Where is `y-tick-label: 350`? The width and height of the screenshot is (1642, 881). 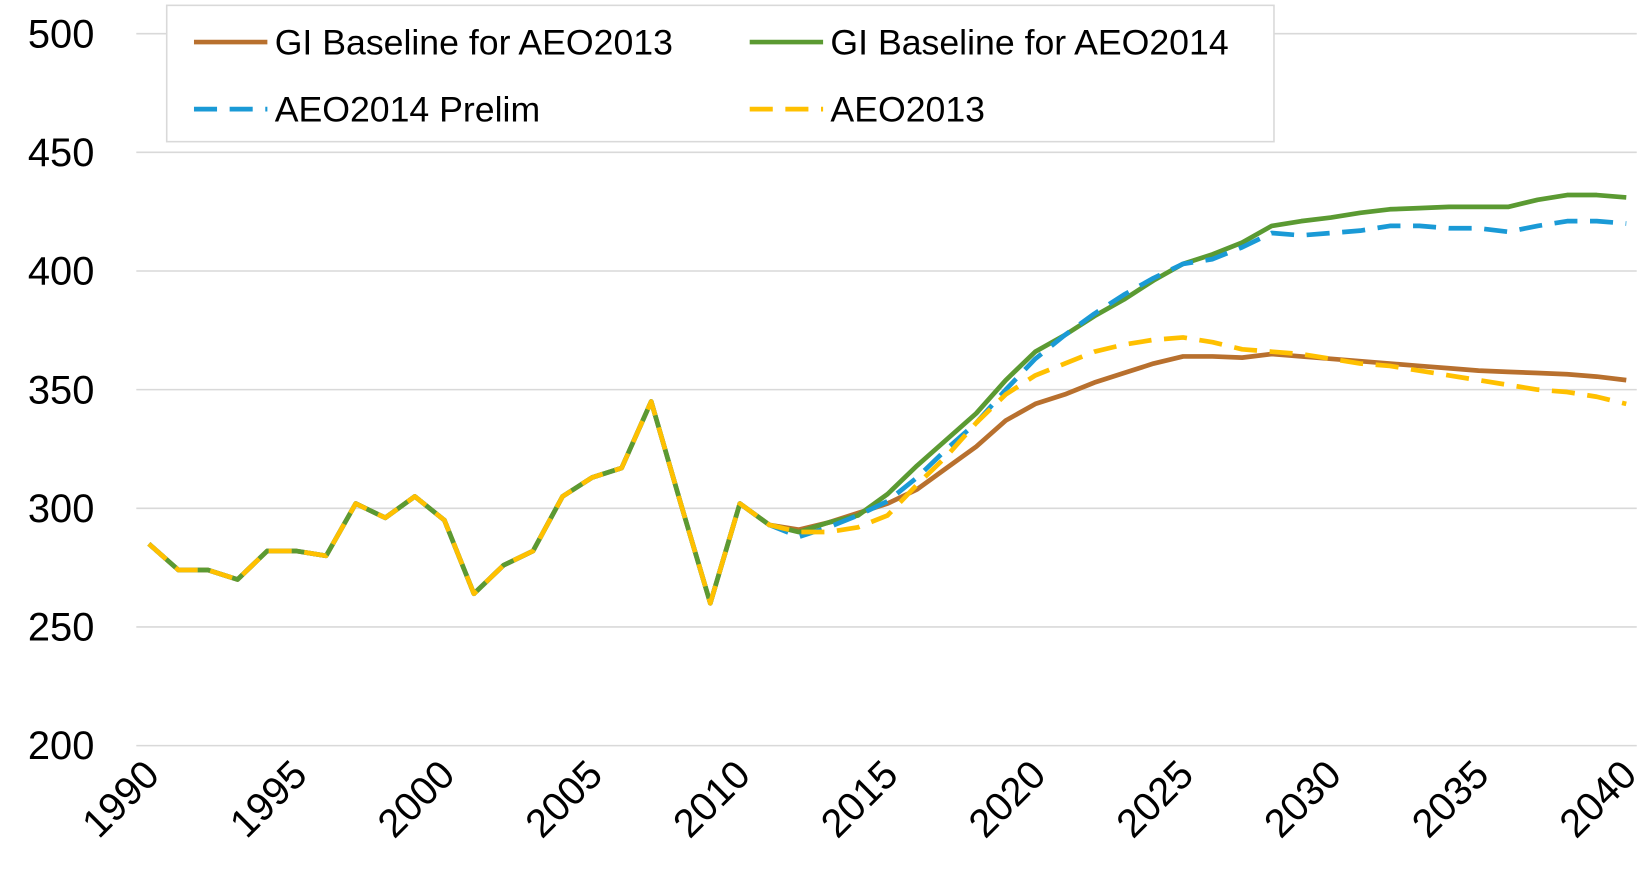
y-tick-label: 350 is located at coordinates (61, 390).